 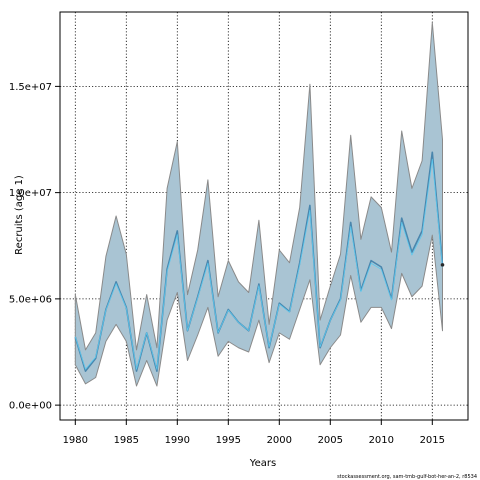 I want to click on x-axis-label: Years, so click(x=262, y=463).